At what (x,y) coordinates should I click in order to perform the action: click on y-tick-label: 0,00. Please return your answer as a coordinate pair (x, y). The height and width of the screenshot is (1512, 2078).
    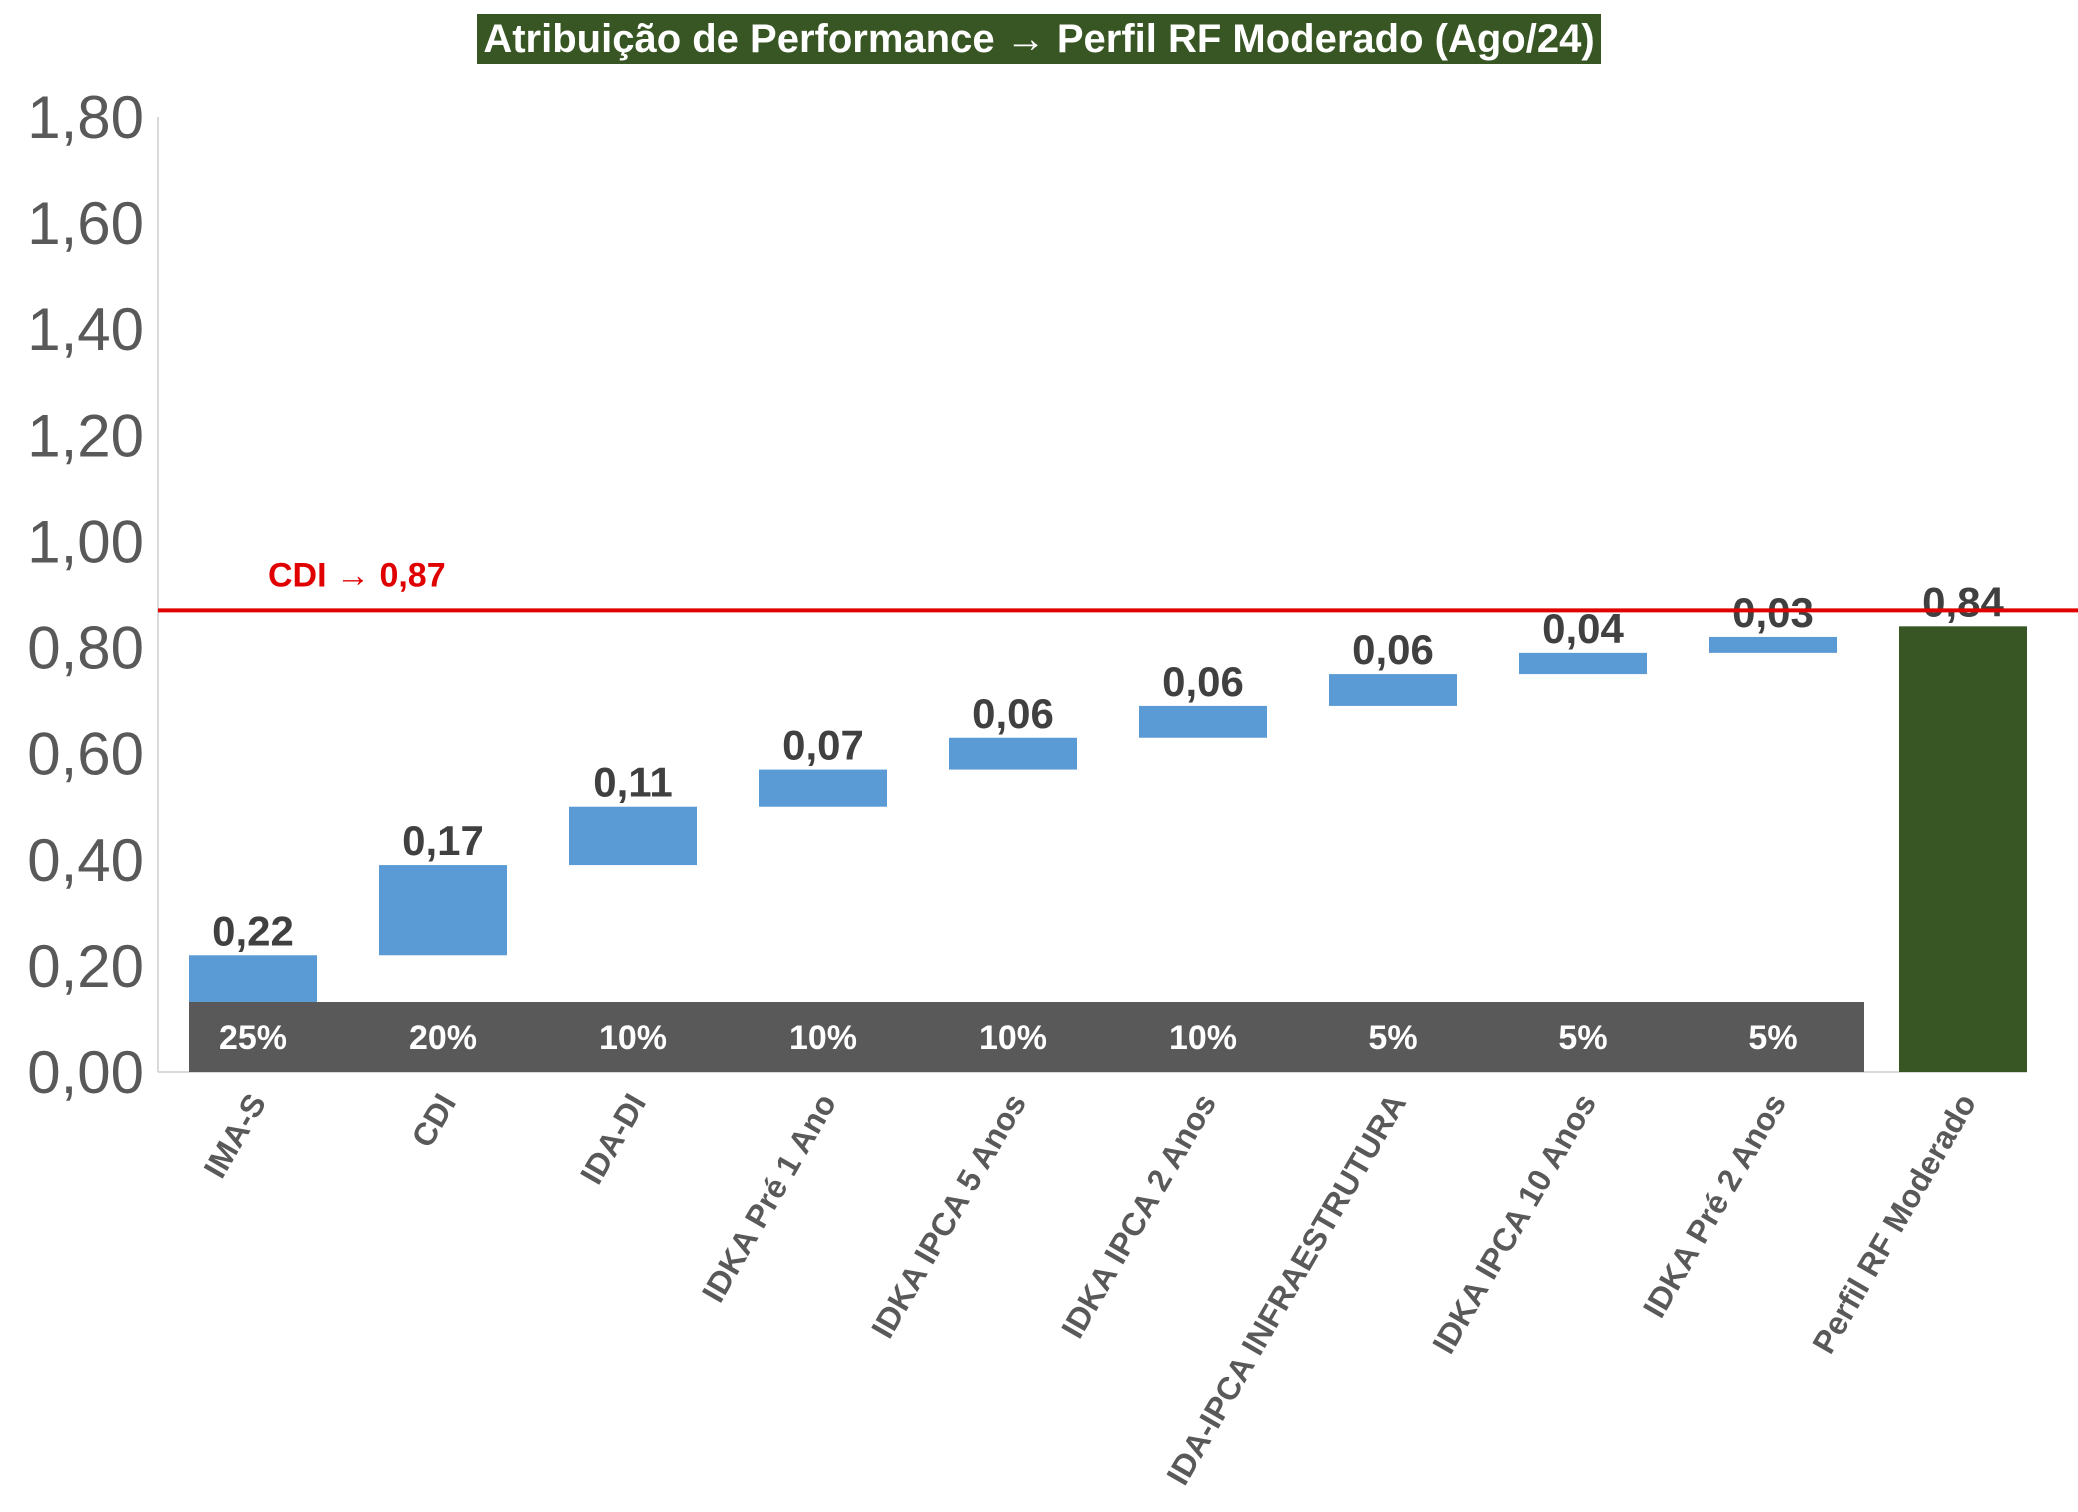
    Looking at the image, I should click on (85, 1072).